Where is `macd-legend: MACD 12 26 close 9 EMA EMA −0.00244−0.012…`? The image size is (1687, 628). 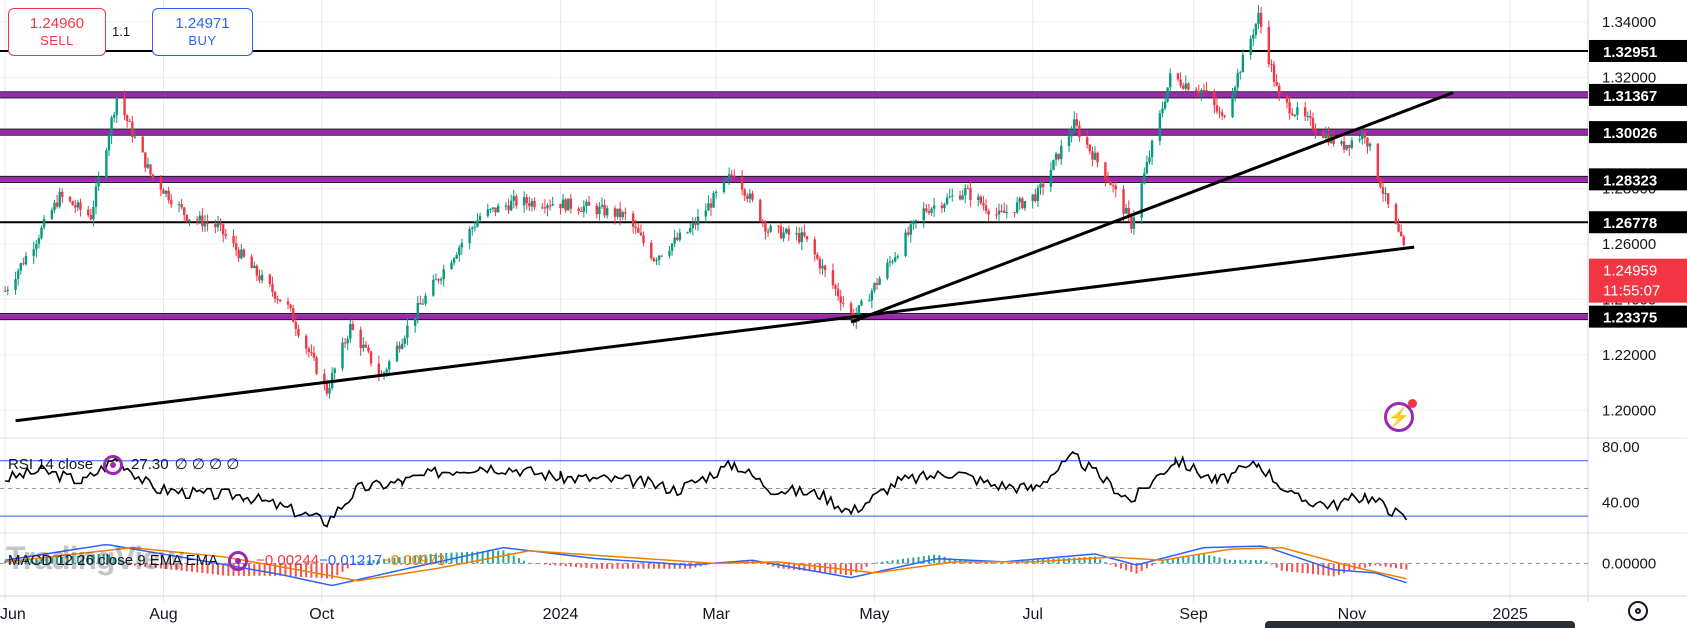
macd-legend: MACD 12 26 close 9 EMA EMA −0.00244−0.012… is located at coordinates (226, 561).